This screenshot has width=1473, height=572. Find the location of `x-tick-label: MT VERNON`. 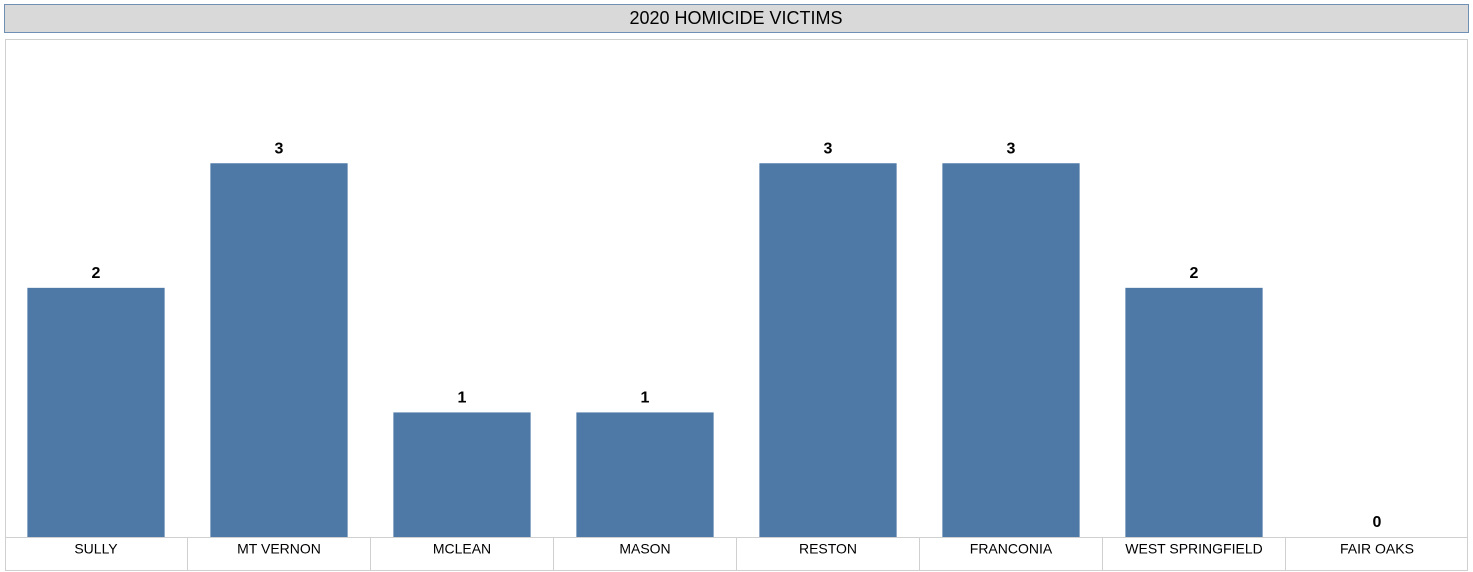

x-tick-label: MT VERNON is located at coordinates (279, 549).